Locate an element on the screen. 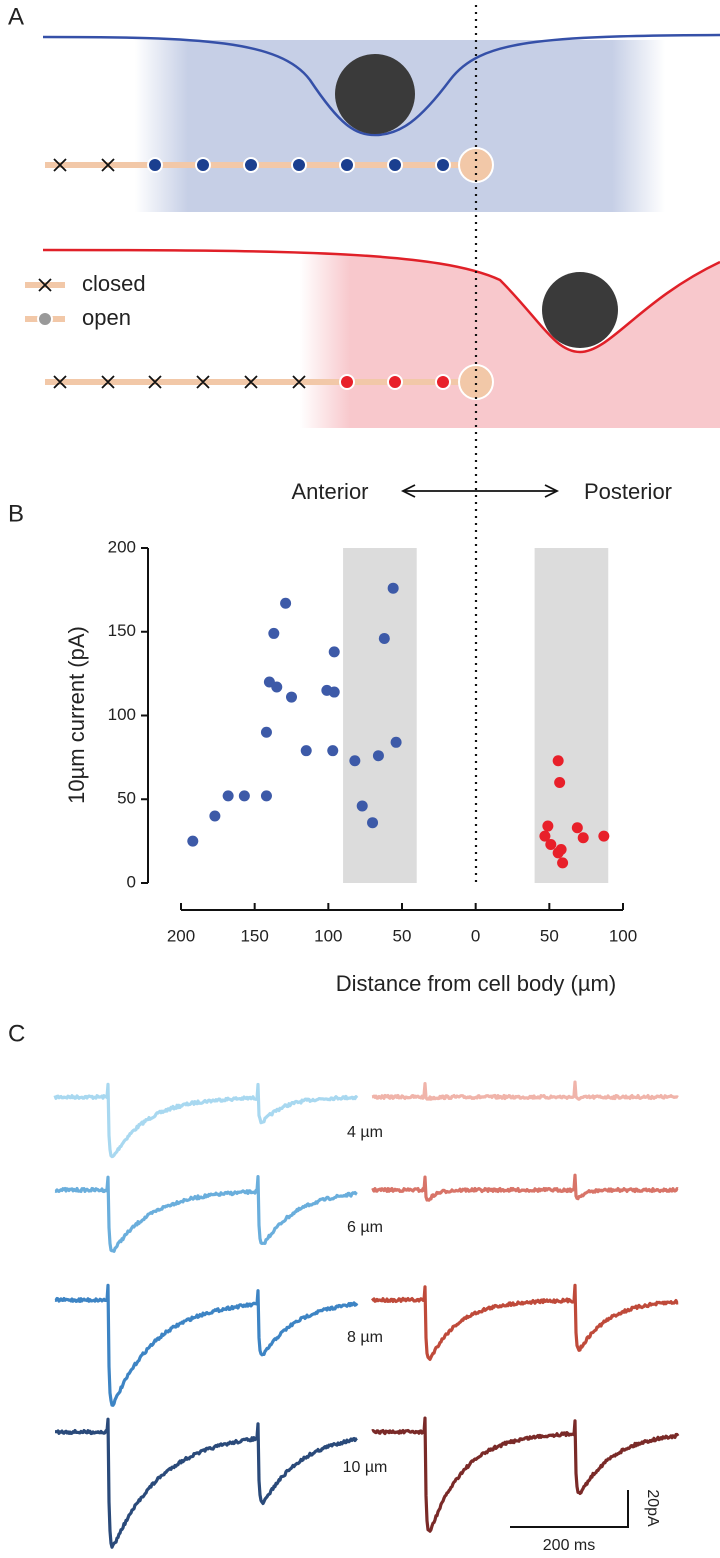  scale-bar is located at coordinates (569, 1509).